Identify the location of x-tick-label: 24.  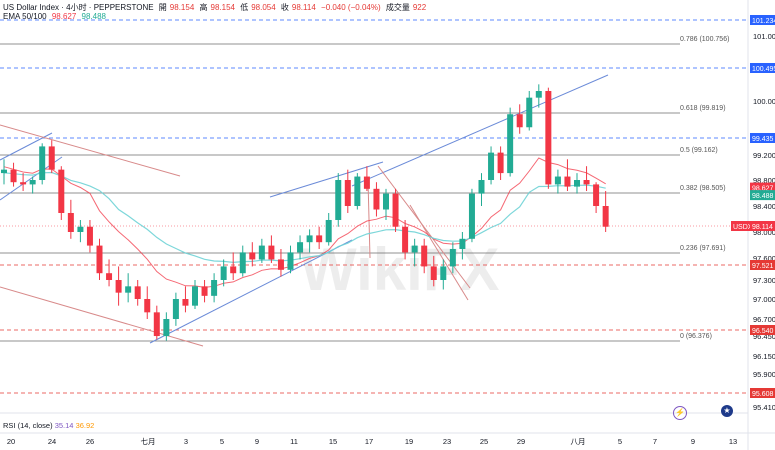
(52, 441).